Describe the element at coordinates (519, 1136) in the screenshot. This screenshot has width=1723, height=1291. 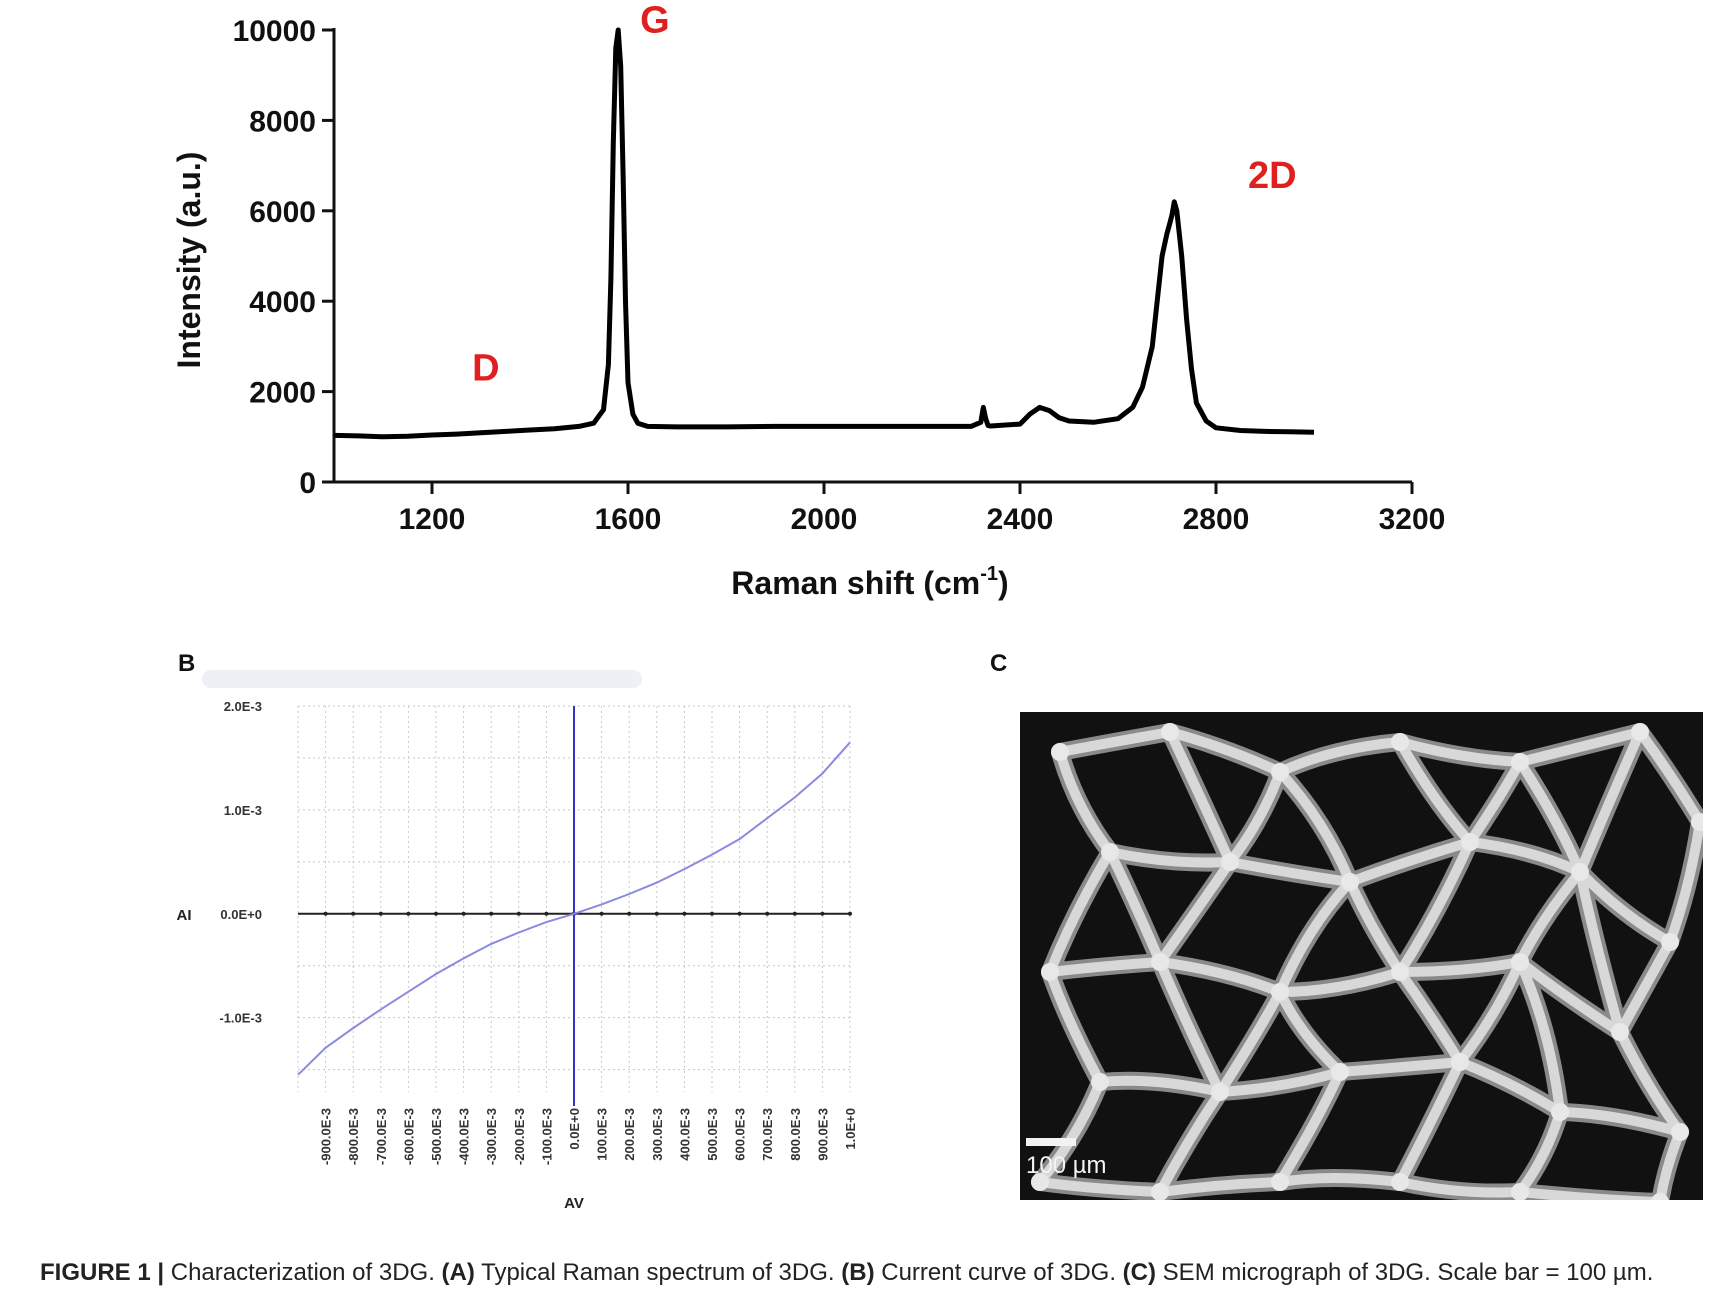
I see `x-tick-label: -200.0E-3` at that location.